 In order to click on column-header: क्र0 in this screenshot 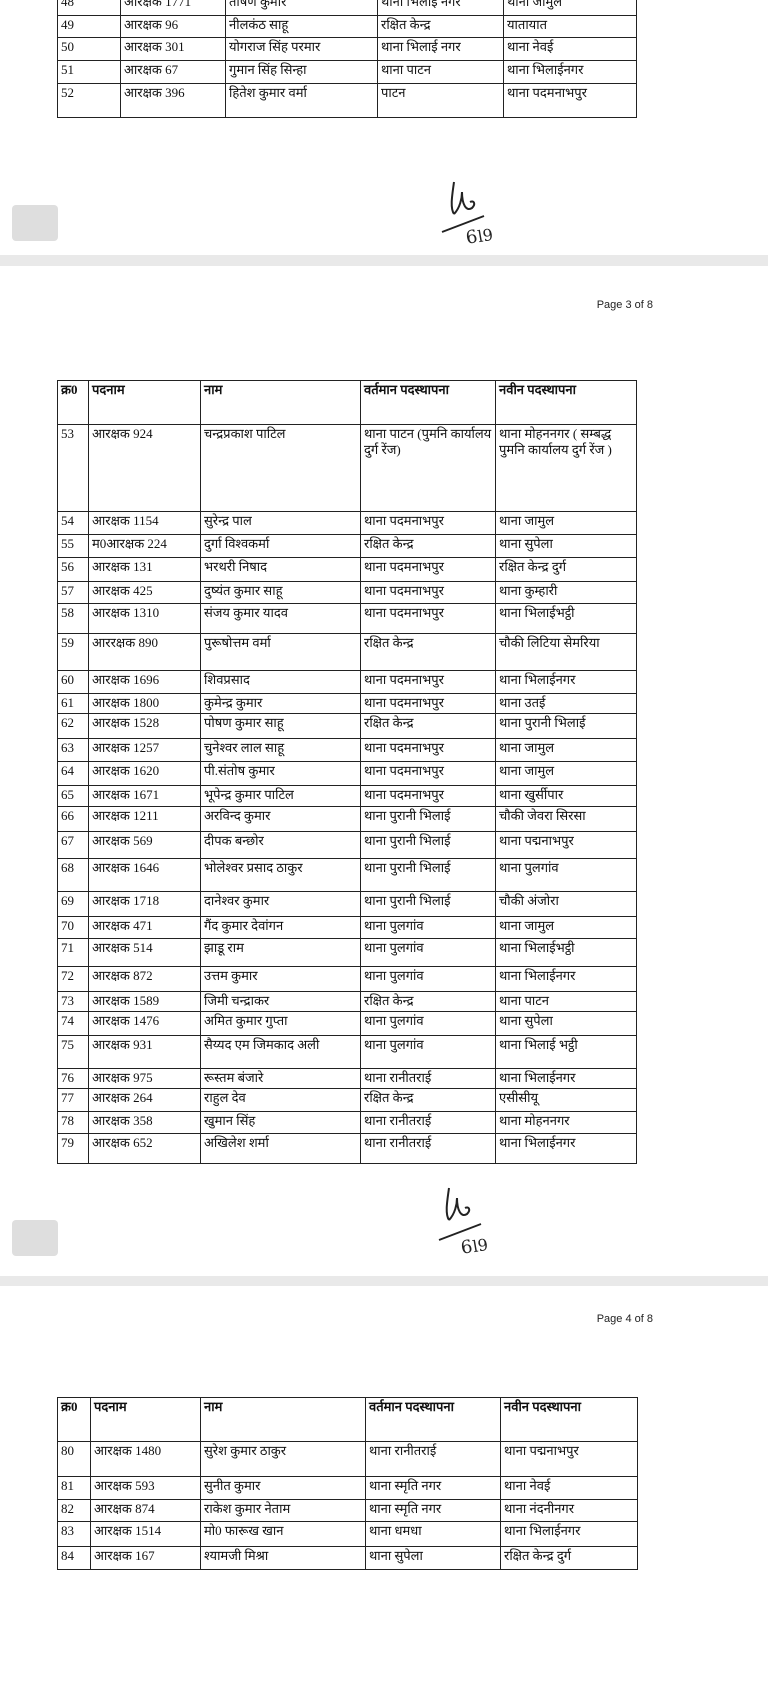, I will do `click(74, 1419)`.